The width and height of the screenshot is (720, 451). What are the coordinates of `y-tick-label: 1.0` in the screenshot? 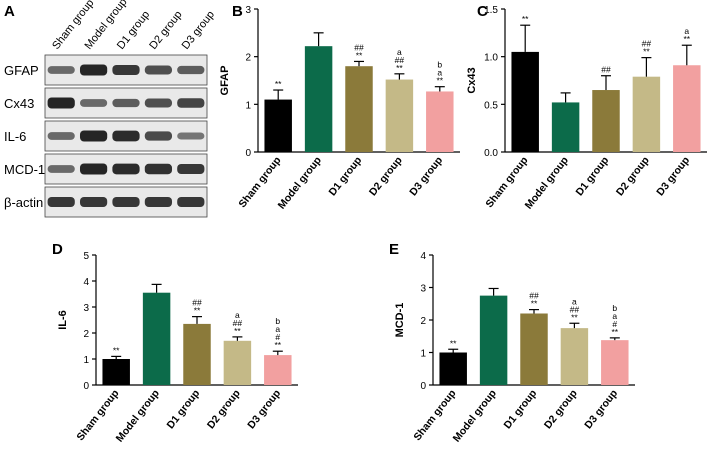 It's located at (491, 58).